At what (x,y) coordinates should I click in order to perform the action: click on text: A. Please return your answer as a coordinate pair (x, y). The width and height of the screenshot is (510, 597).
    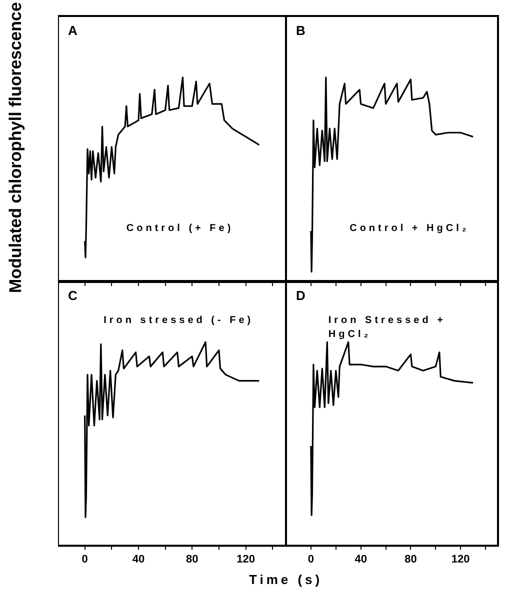
    Looking at the image, I should click on (73, 30).